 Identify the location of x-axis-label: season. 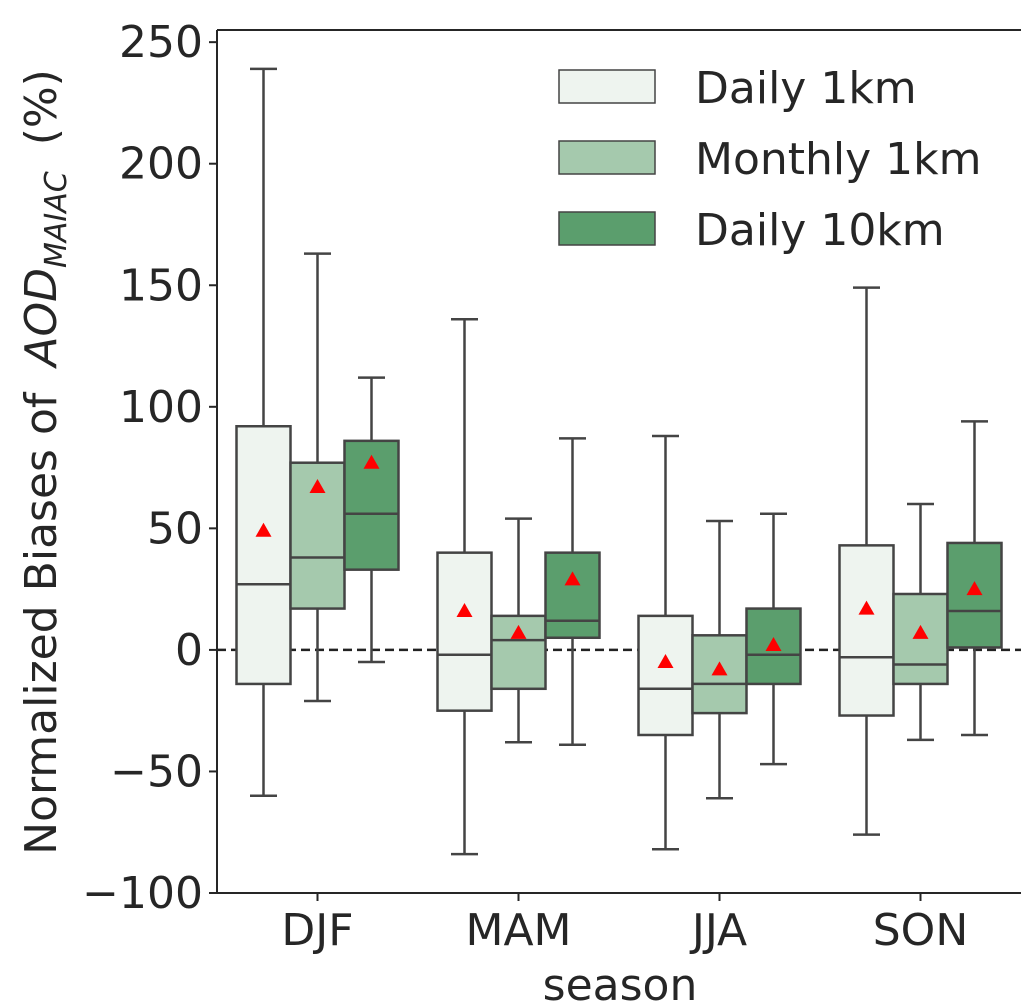
(620, 983).